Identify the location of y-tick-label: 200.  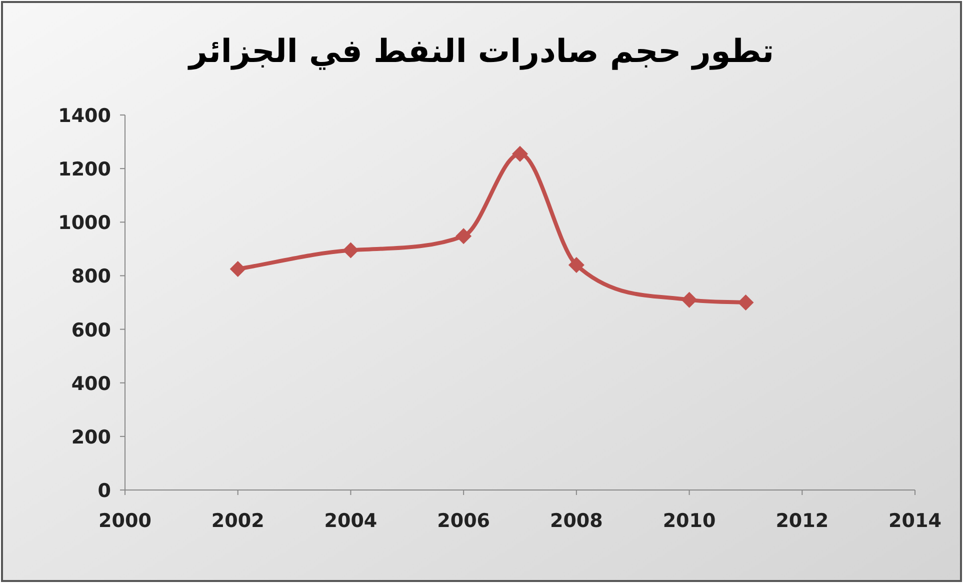
(91, 437).